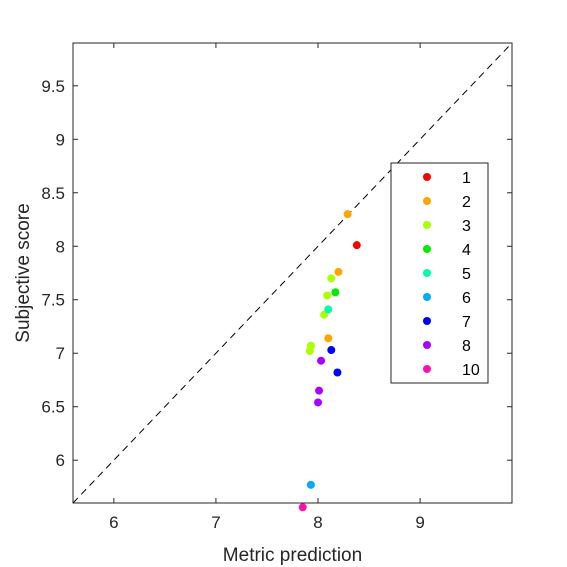 The width and height of the screenshot is (567, 567). Describe the element at coordinates (466, 250) in the screenshot. I see `legend-label: 4` at that location.